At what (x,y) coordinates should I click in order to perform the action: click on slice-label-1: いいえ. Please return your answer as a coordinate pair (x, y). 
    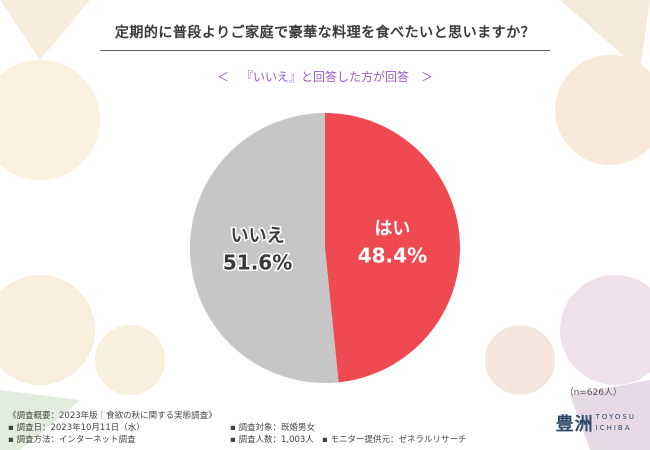
    Looking at the image, I should click on (258, 235).